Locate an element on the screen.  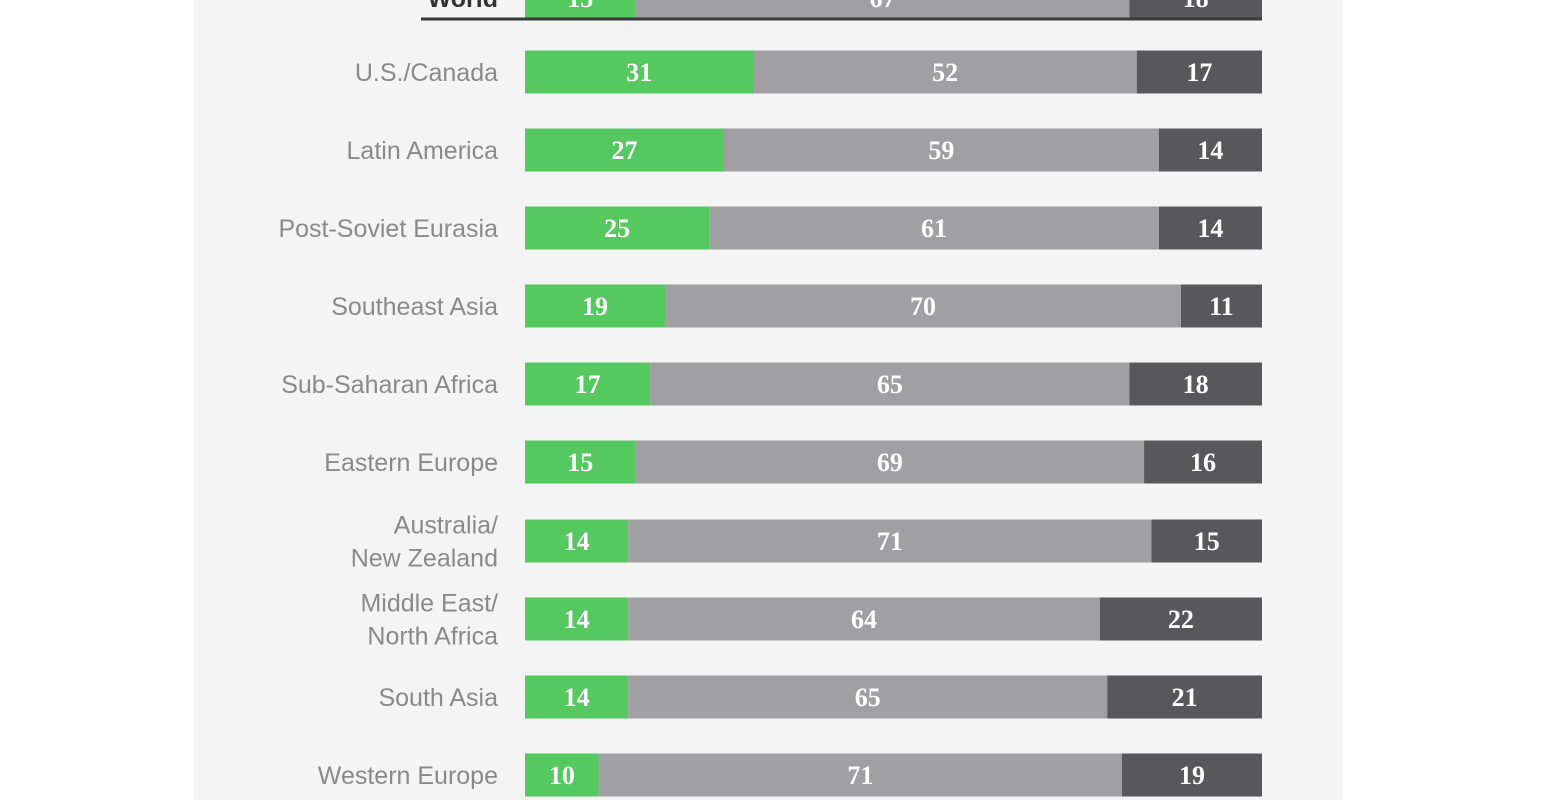
value-label-western-europe-3: 19 is located at coordinates (1192, 775).